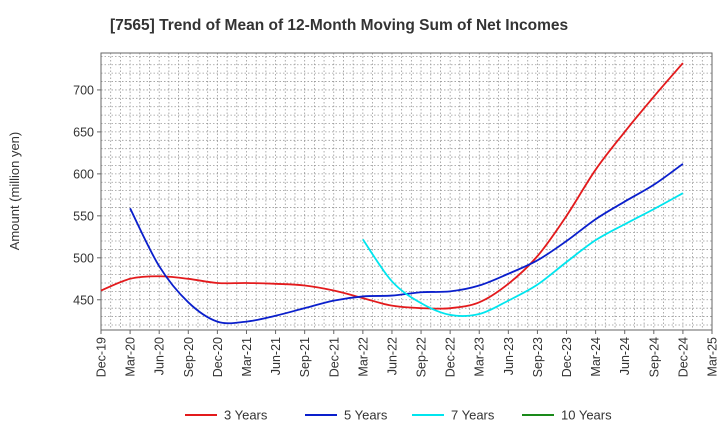  What do you see at coordinates (538, 357) in the screenshot?
I see `x-tick-label: Sep-23` at bounding box center [538, 357].